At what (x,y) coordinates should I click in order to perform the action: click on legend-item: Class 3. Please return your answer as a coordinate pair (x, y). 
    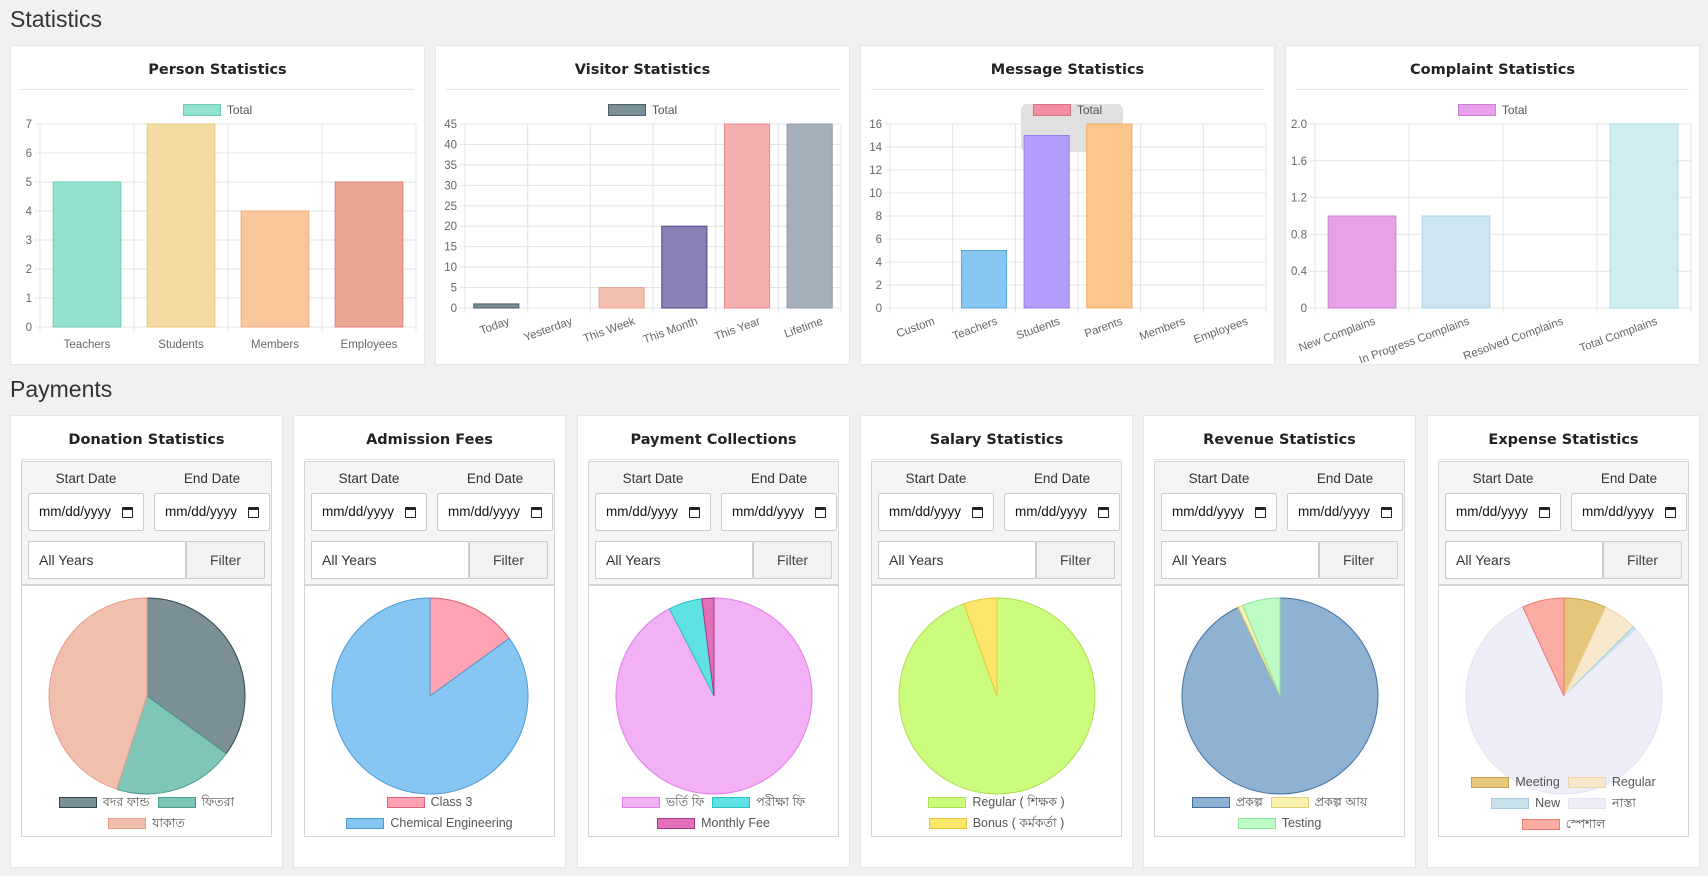
    Looking at the image, I should click on (429, 802).